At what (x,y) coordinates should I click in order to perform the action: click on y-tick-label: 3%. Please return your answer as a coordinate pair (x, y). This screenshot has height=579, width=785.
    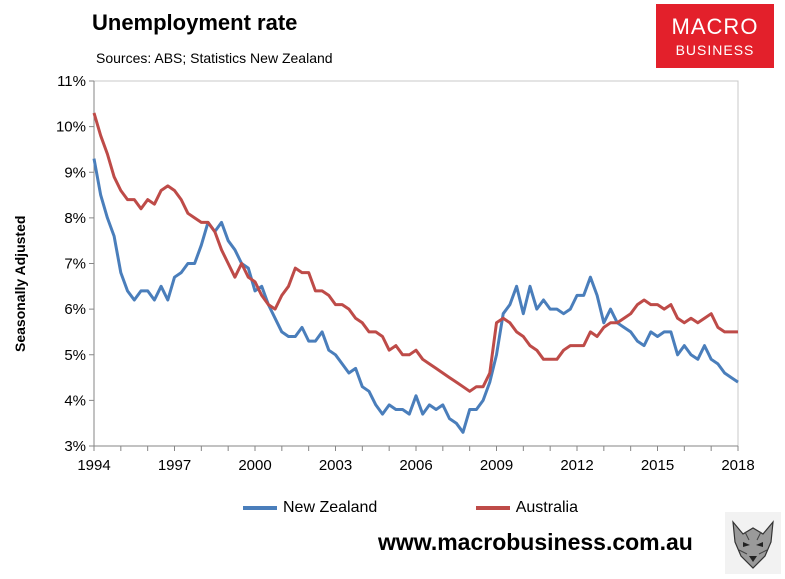
    Looking at the image, I should click on (75, 446).